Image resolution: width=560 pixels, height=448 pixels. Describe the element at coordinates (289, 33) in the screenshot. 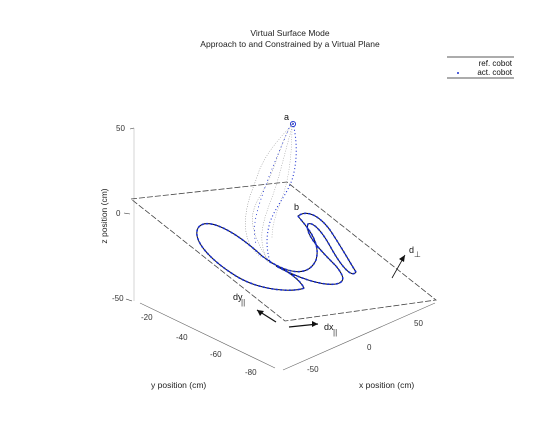

I see `chart-title: Virtual Surface Mode` at that location.